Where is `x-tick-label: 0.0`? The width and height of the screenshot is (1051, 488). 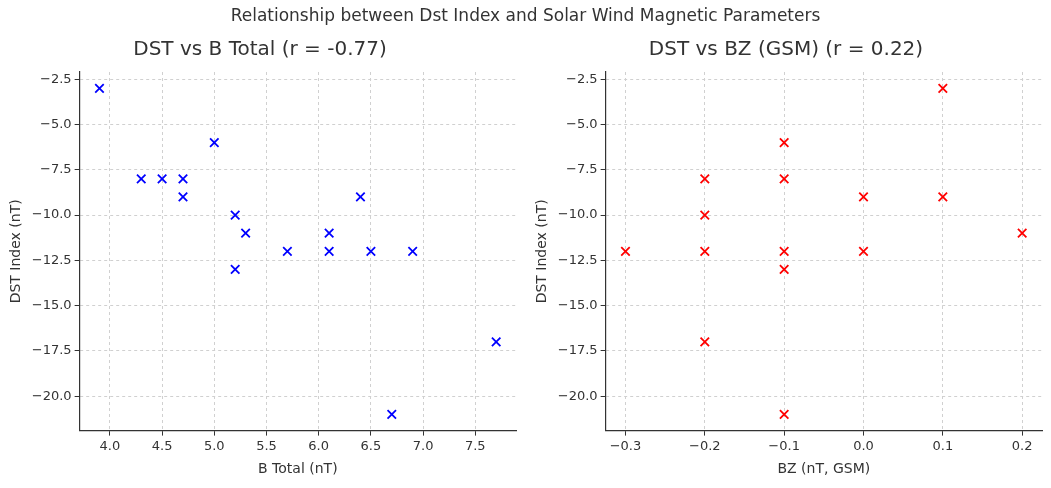
x-tick-label: 0.0 is located at coordinates (863, 445).